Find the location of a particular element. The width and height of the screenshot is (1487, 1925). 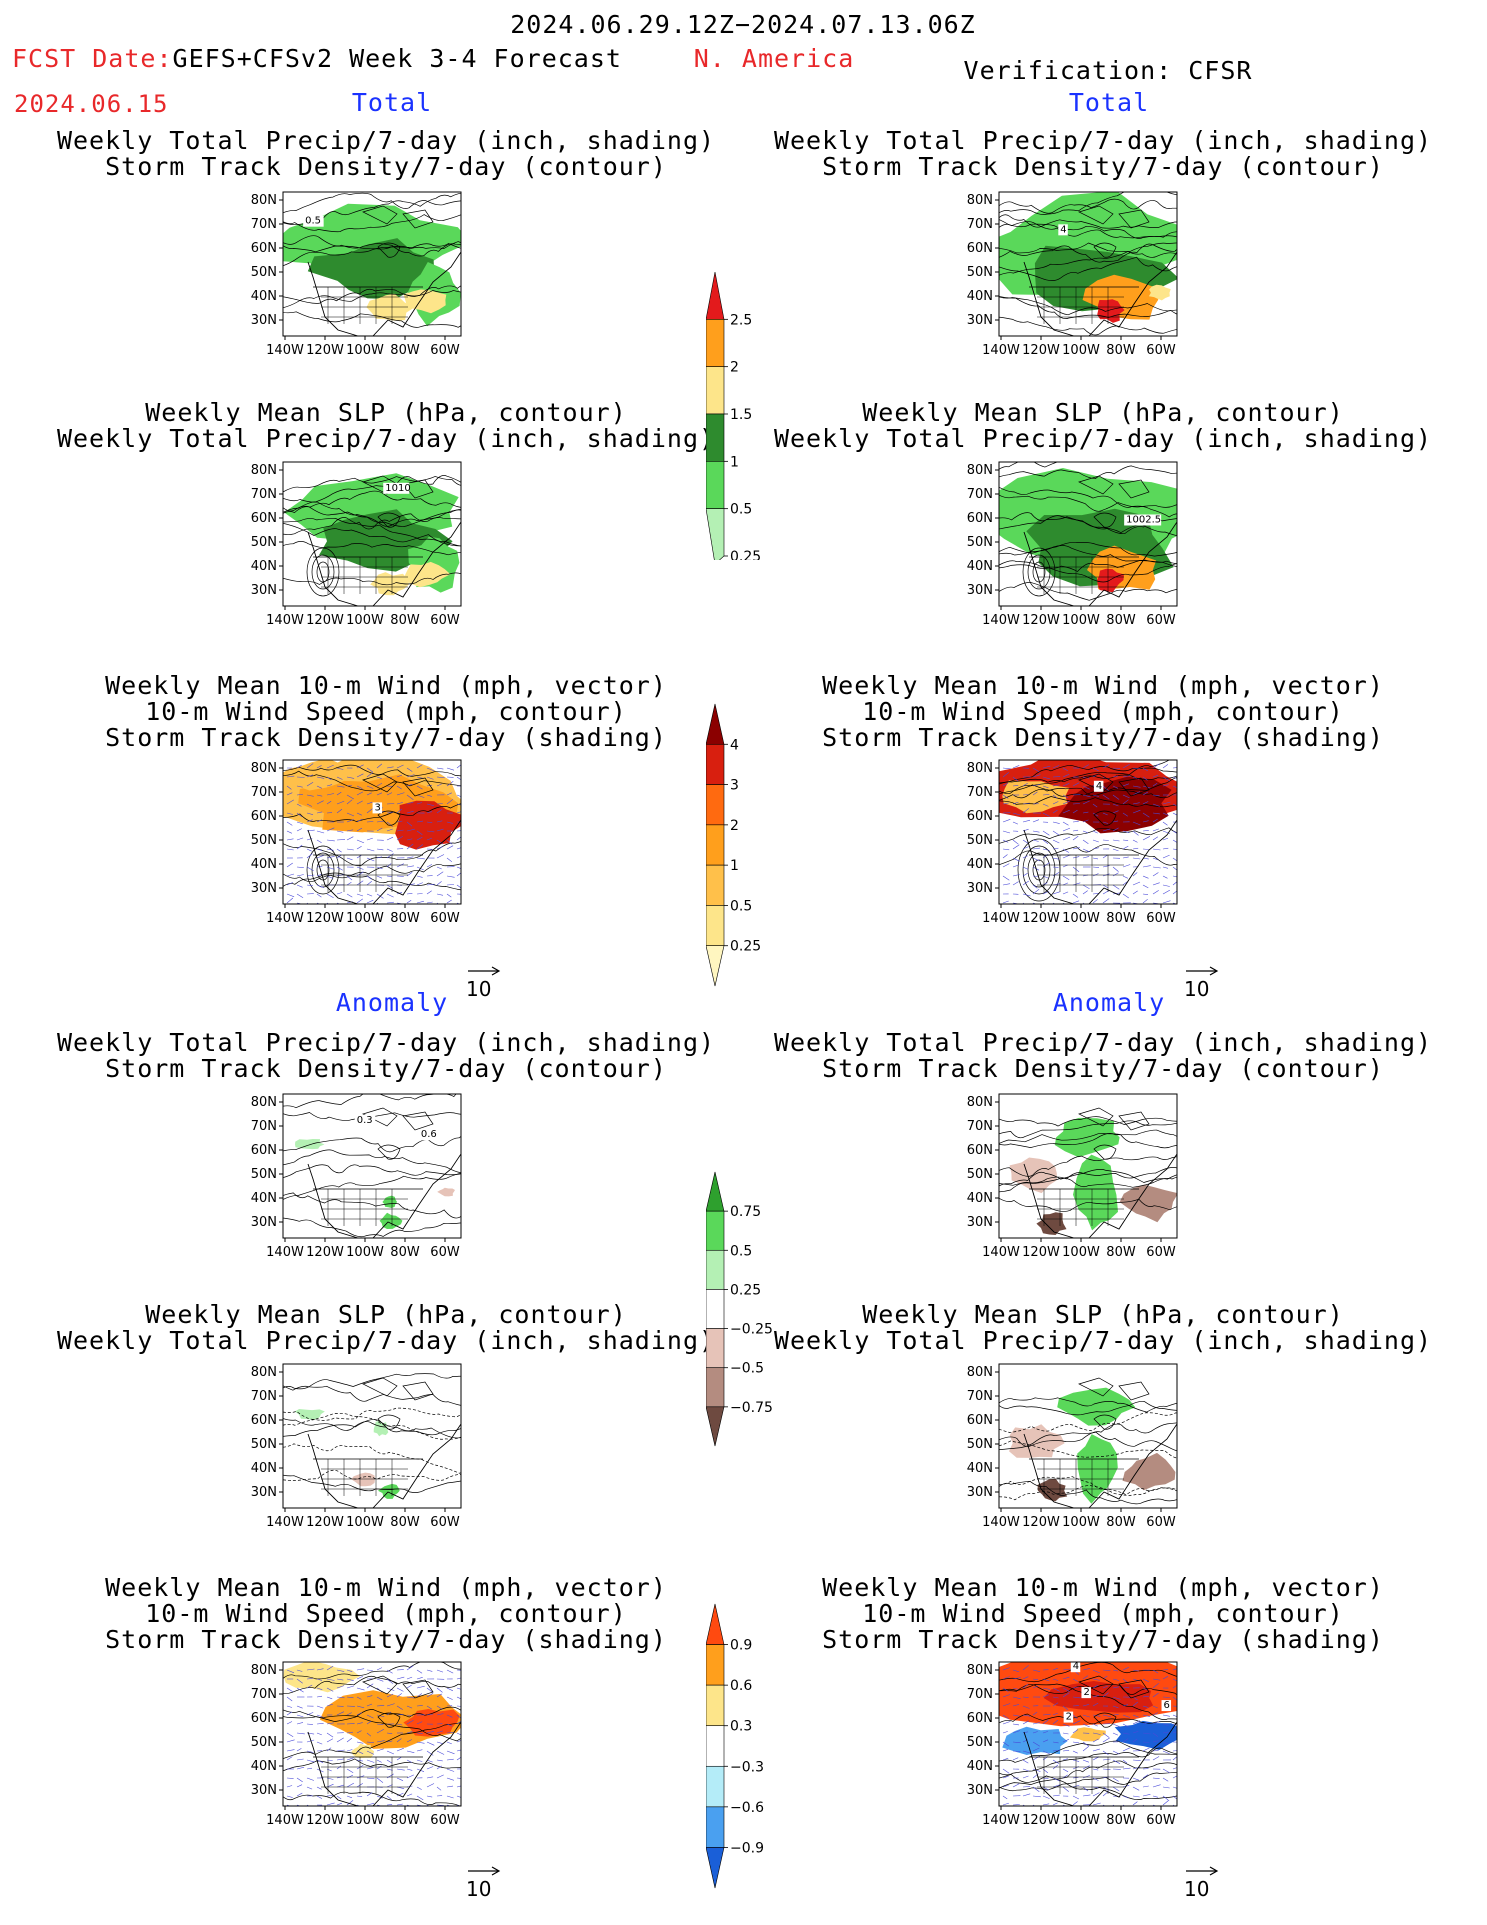

contour-label: 4 is located at coordinates (1076, 1666).